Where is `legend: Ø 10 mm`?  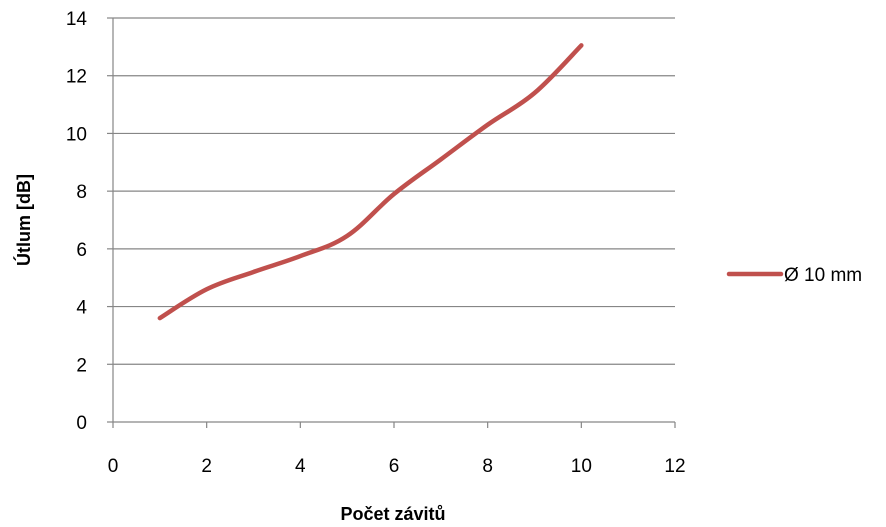
legend: Ø 10 mm is located at coordinates (794, 275).